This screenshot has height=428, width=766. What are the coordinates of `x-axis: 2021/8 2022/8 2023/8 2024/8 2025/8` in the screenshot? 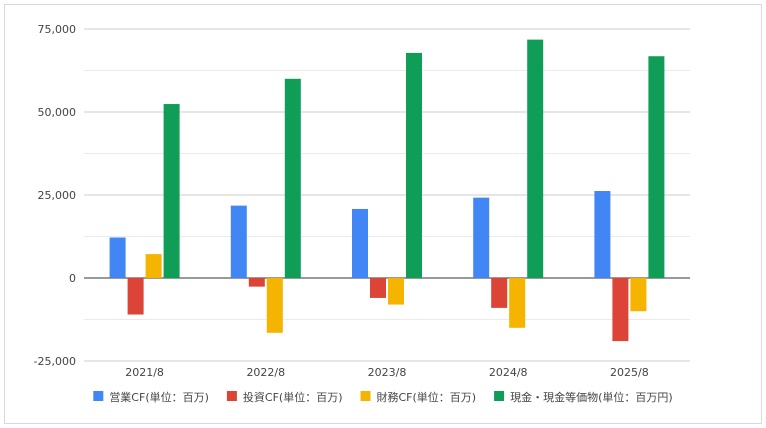 It's located at (387, 372).